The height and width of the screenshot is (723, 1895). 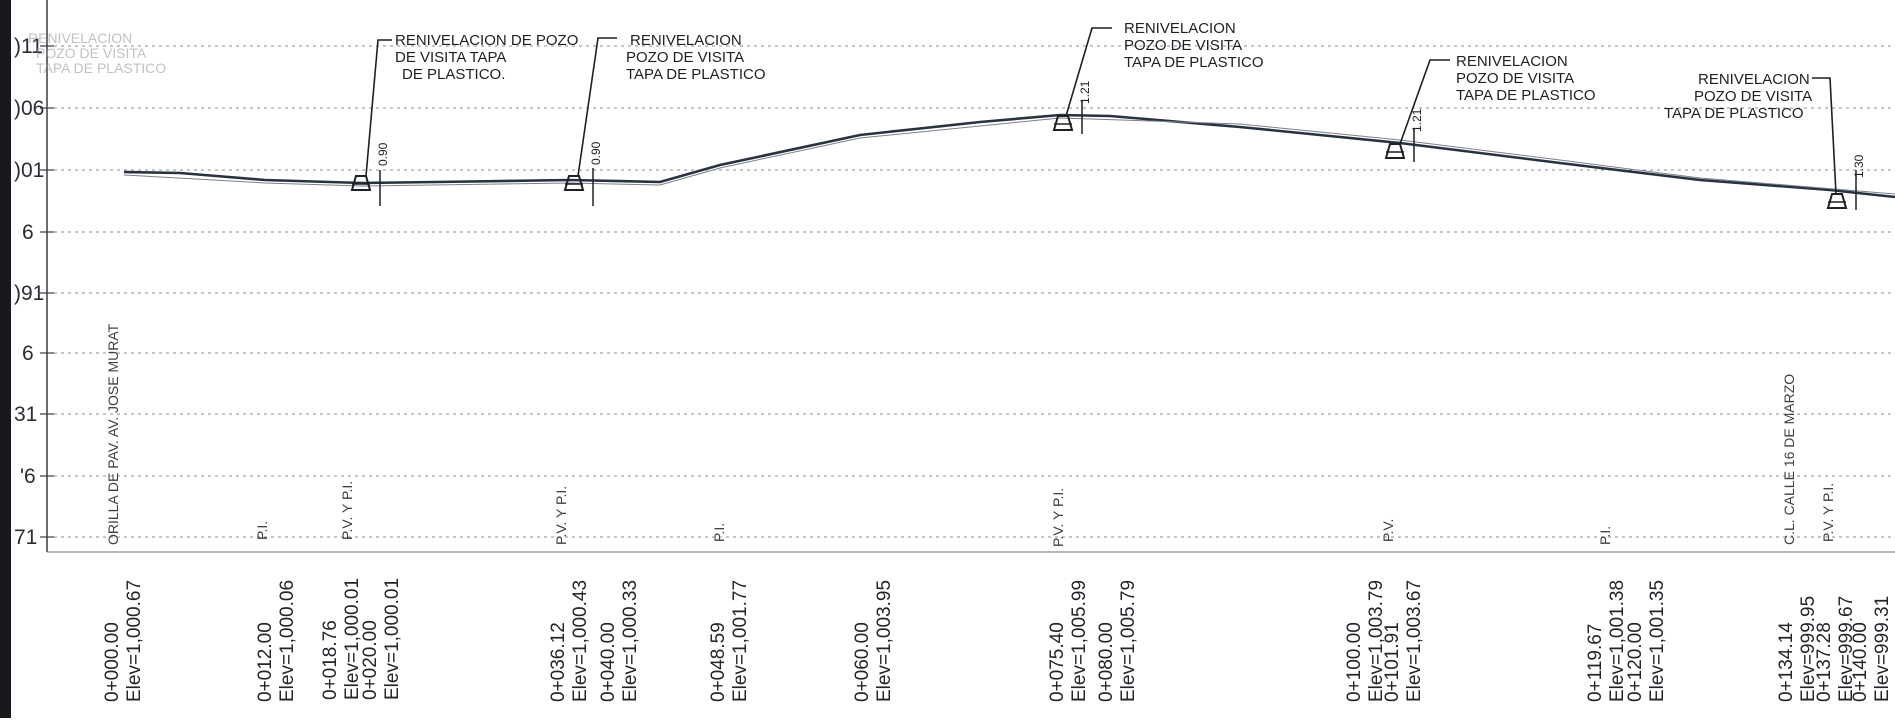 What do you see at coordinates (28, 476) in the screenshot?
I see `y-label: '6` at bounding box center [28, 476].